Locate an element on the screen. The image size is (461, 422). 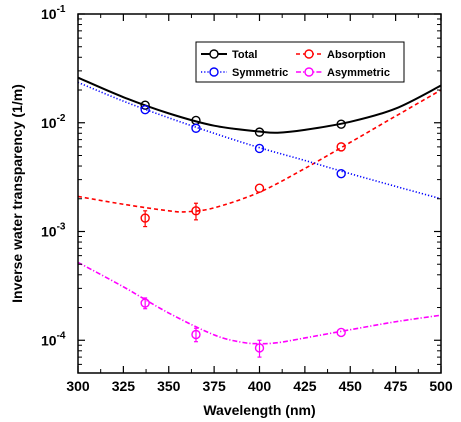
legend-item-asymmetric: Asymmetric is located at coordinates (343, 73).